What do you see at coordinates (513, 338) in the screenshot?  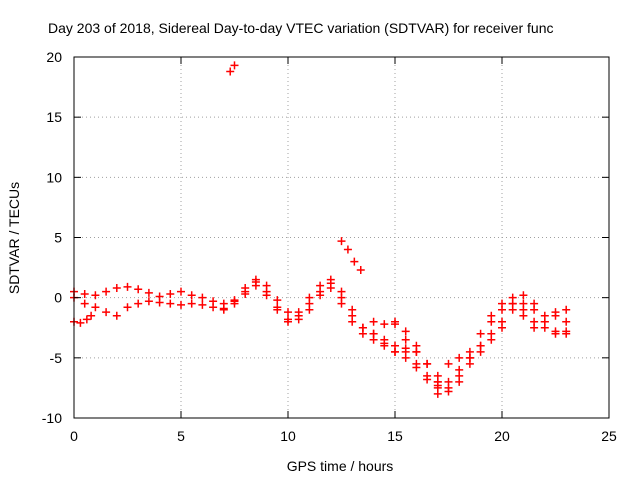 I see `series-track-g` at bounding box center [513, 338].